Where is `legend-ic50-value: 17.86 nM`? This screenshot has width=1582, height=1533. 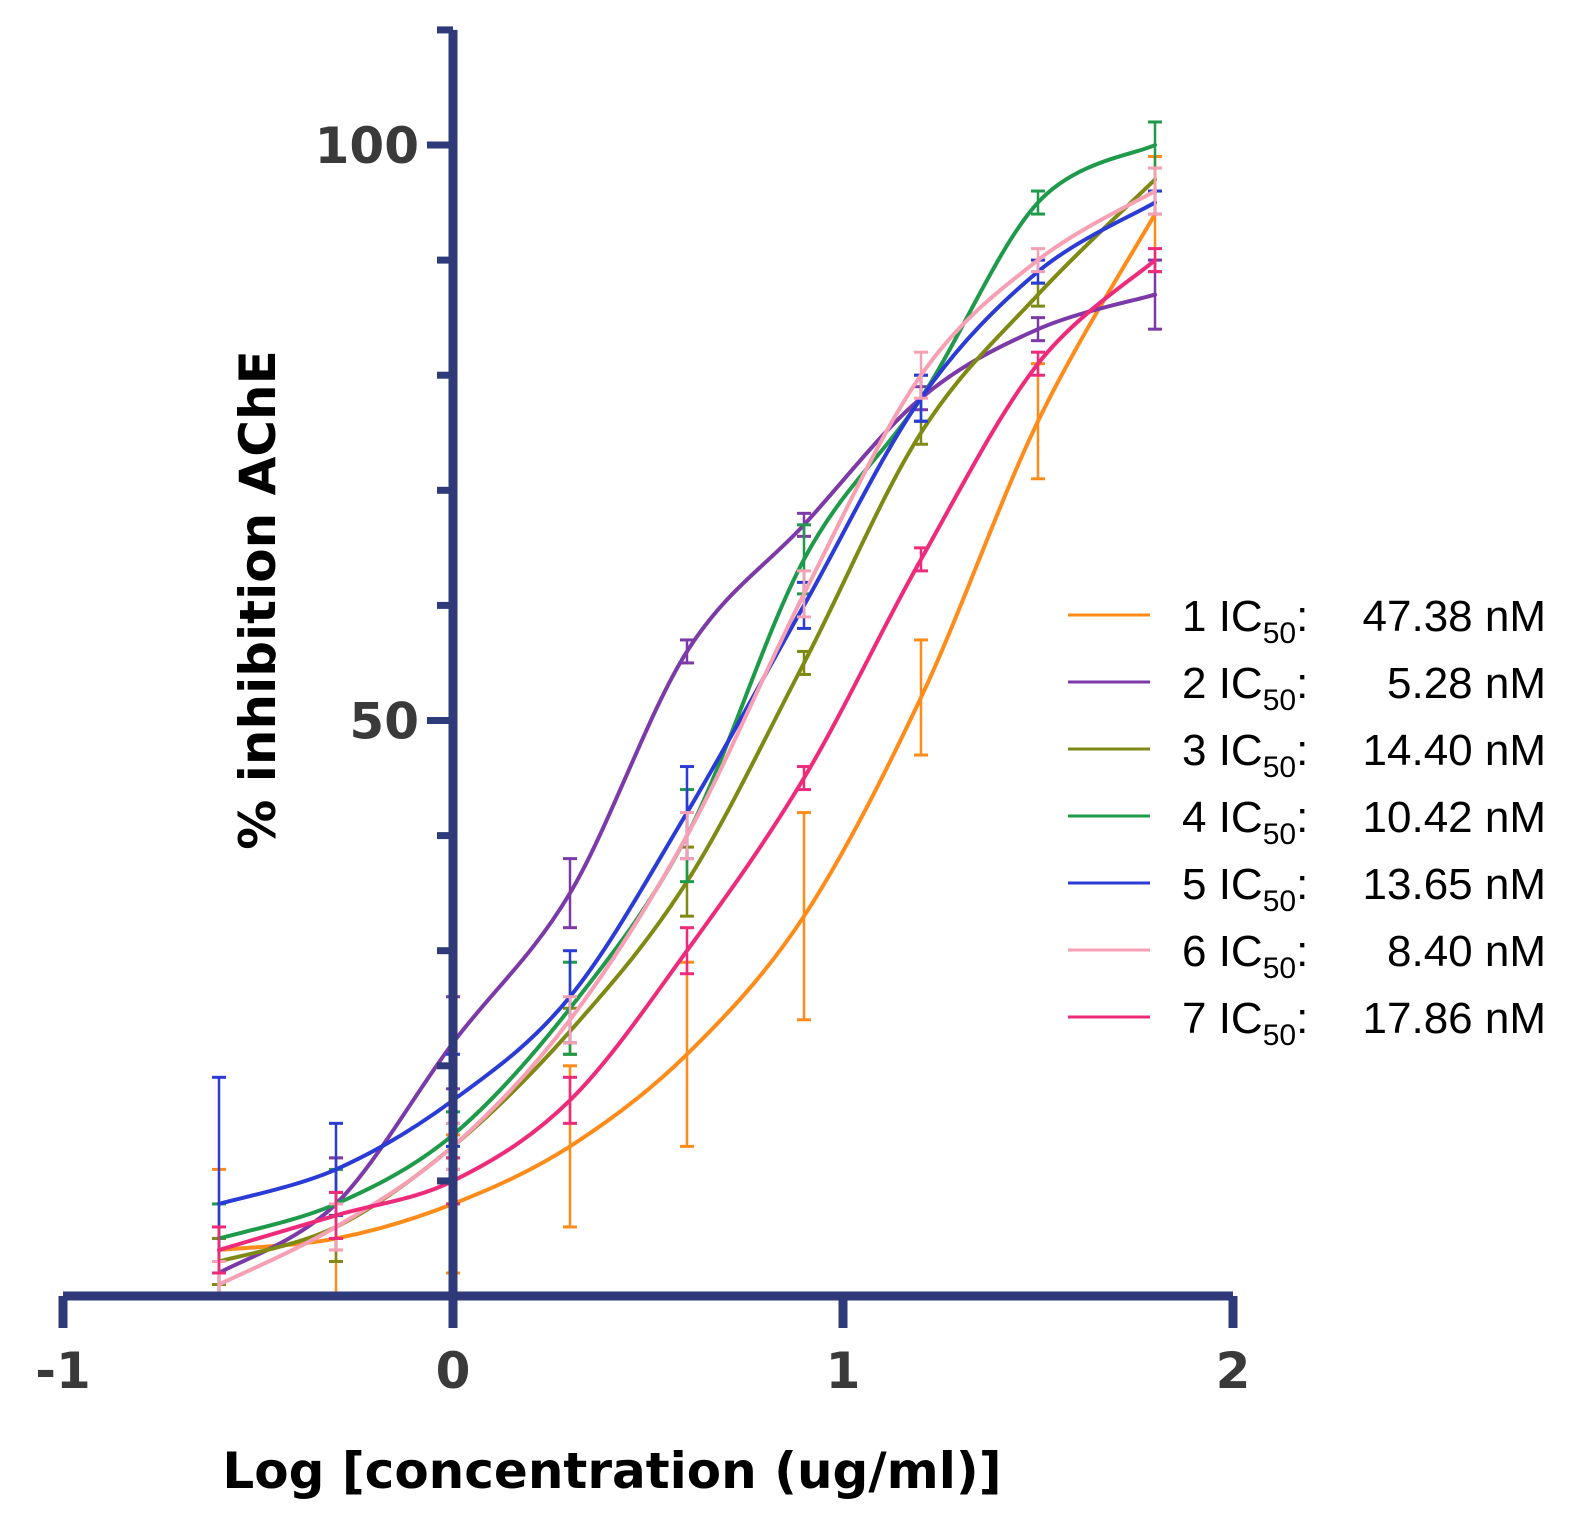
legend-ic50-value: 17.86 nM is located at coordinates (1454, 1018).